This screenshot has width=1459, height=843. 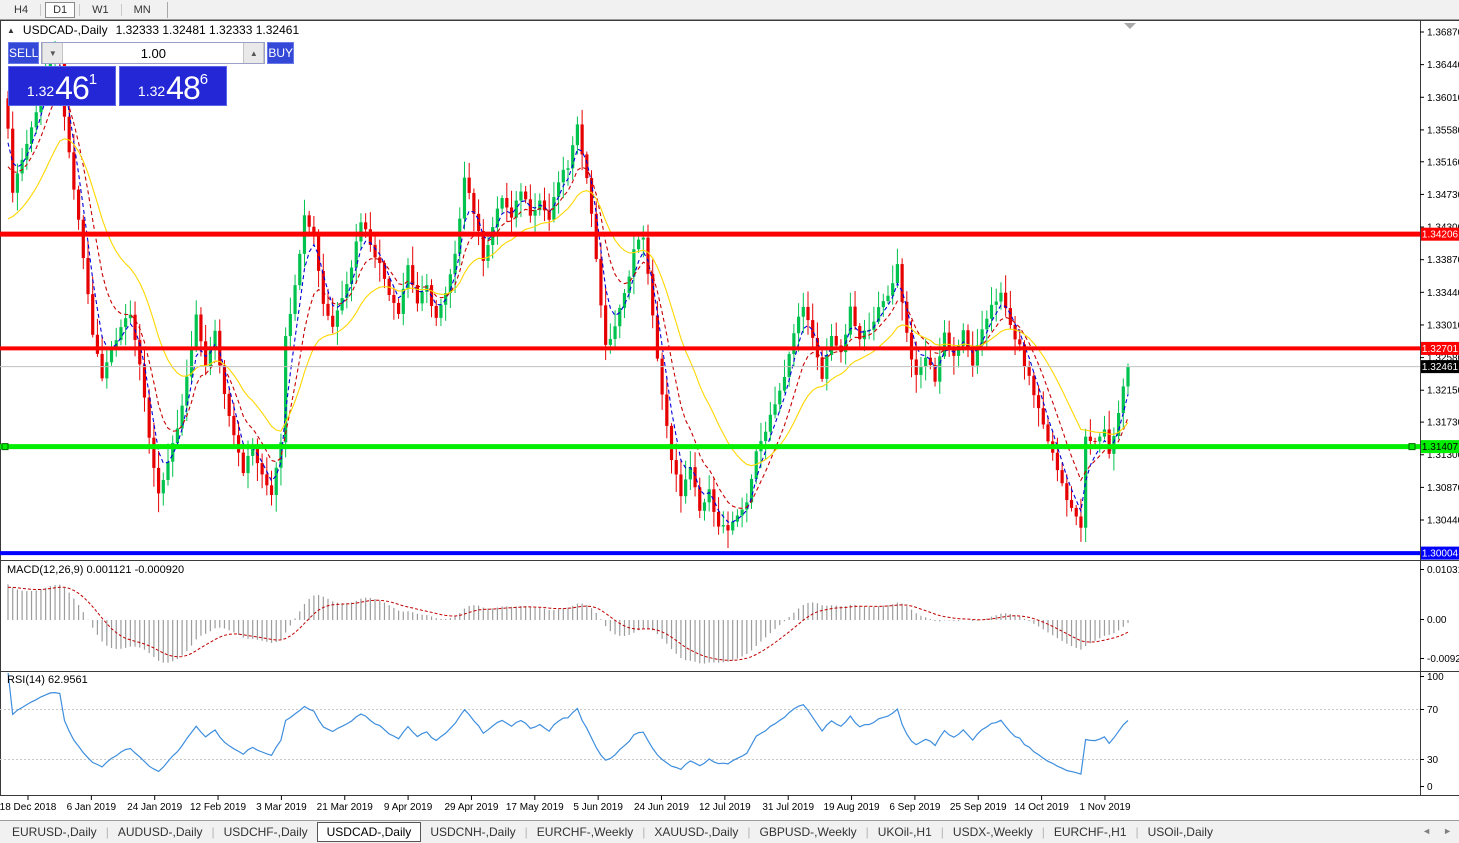 I want to click on chart-tab-usdcad-daily: USDCAD-,Daily, so click(x=369, y=832).